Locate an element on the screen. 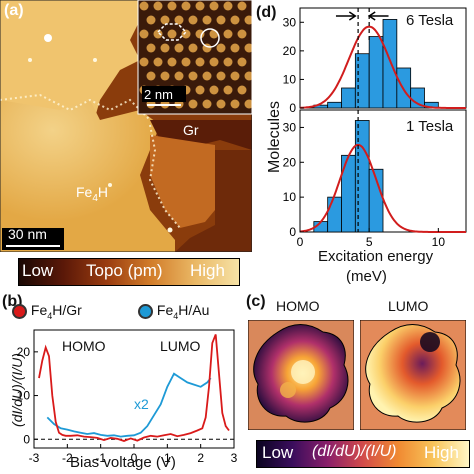 The width and height of the screenshot is (474, 474). shift-arrowhead-left is located at coordinates (352, 16).